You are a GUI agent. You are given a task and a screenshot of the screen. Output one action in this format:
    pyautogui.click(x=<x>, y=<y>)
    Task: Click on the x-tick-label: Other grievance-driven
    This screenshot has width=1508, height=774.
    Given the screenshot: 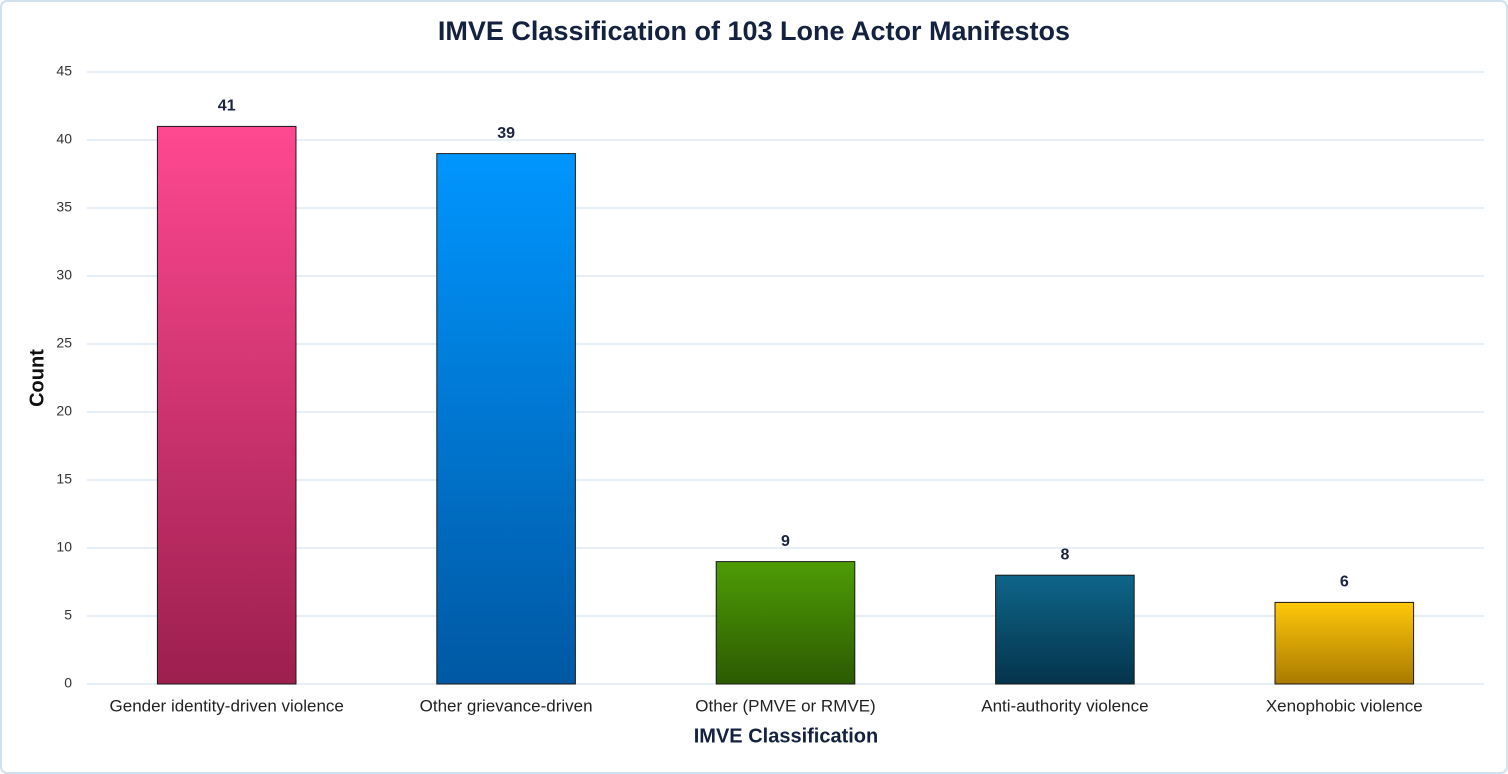 What is the action you would take?
    pyautogui.click(x=506, y=705)
    